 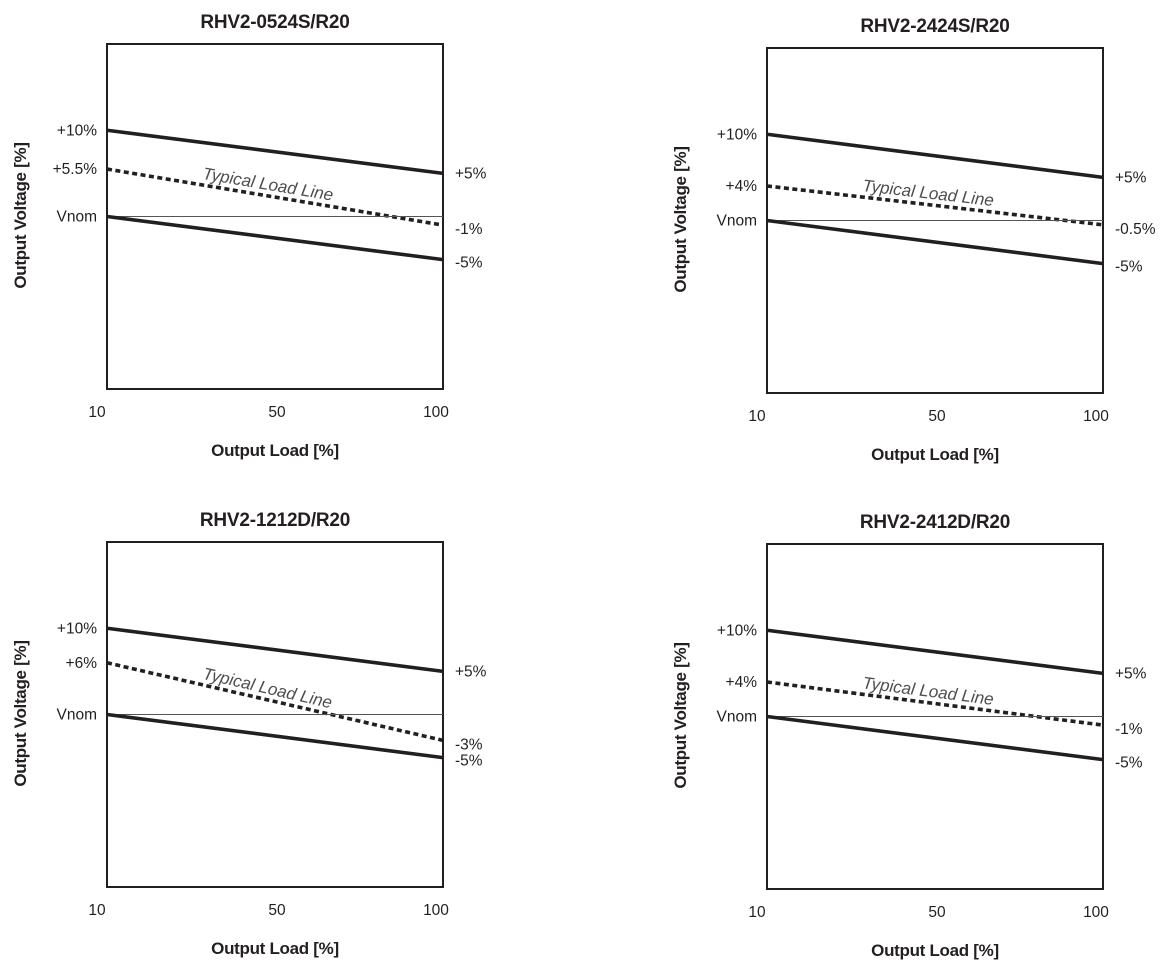 I want to click on chart-title: RHV2-2412D/R20, so click(x=935, y=522).